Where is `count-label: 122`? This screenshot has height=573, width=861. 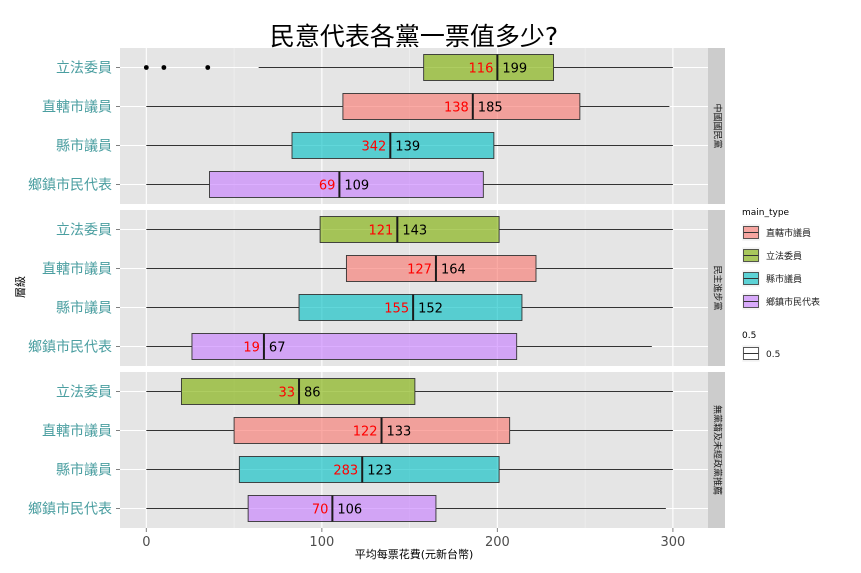
count-label: 122 is located at coordinates (365, 432).